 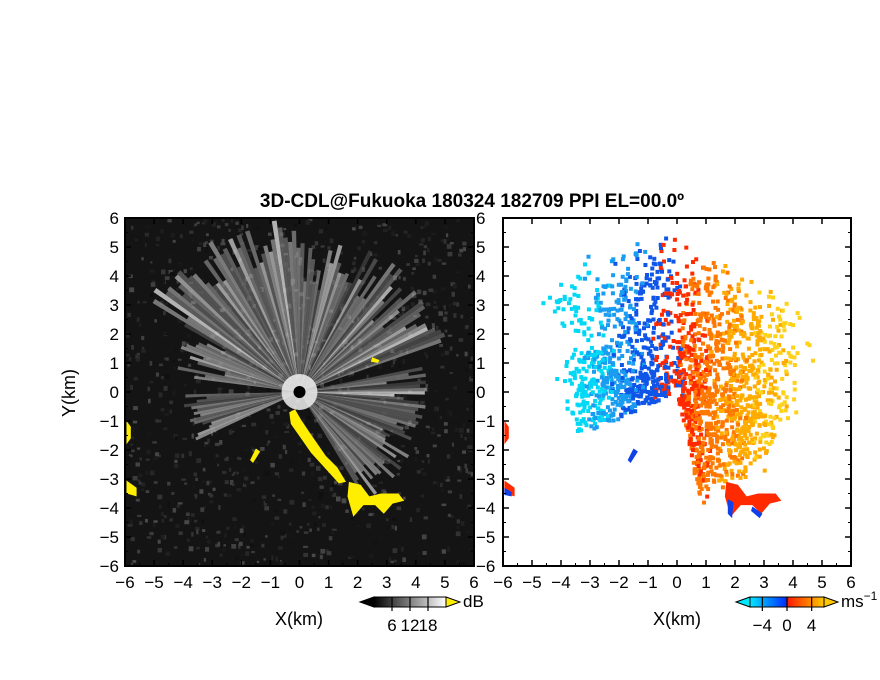 What do you see at coordinates (328, 582) in the screenshot?
I see `x-tick-label: 1` at bounding box center [328, 582].